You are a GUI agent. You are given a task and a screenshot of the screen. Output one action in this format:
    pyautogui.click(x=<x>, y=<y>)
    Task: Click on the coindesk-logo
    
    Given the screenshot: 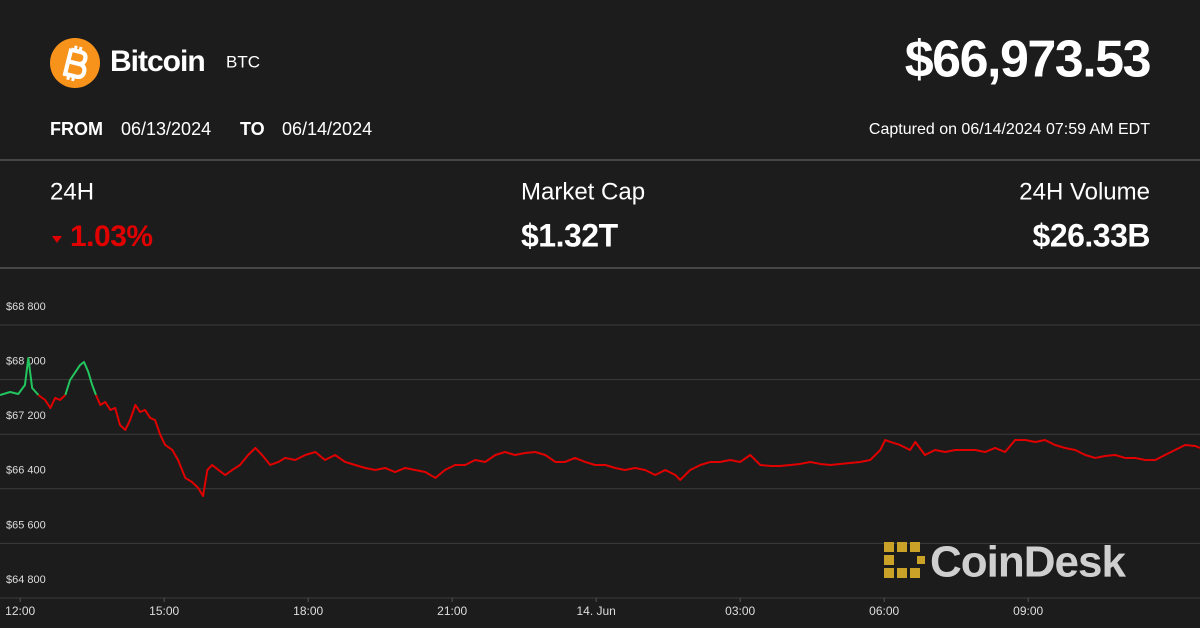 What is the action you would take?
    pyautogui.click(x=904, y=560)
    